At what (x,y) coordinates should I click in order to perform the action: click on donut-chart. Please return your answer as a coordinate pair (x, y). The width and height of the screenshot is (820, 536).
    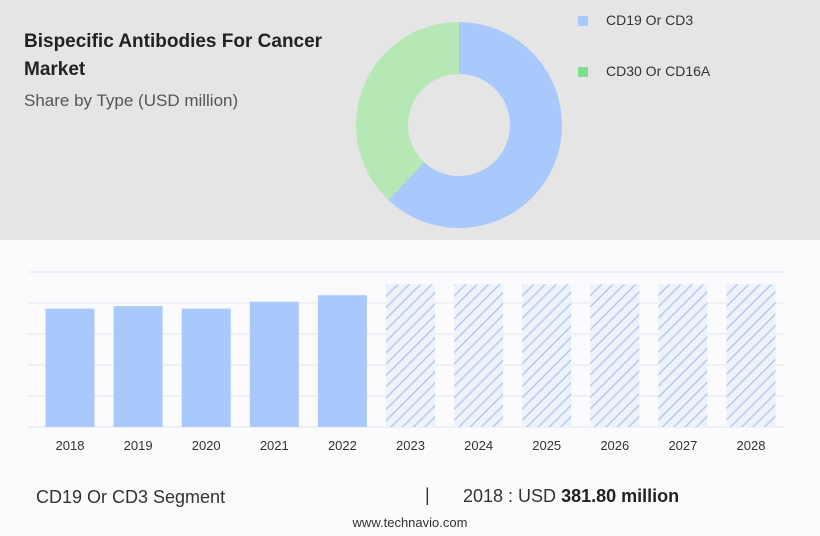
    Looking at the image, I should click on (459, 125).